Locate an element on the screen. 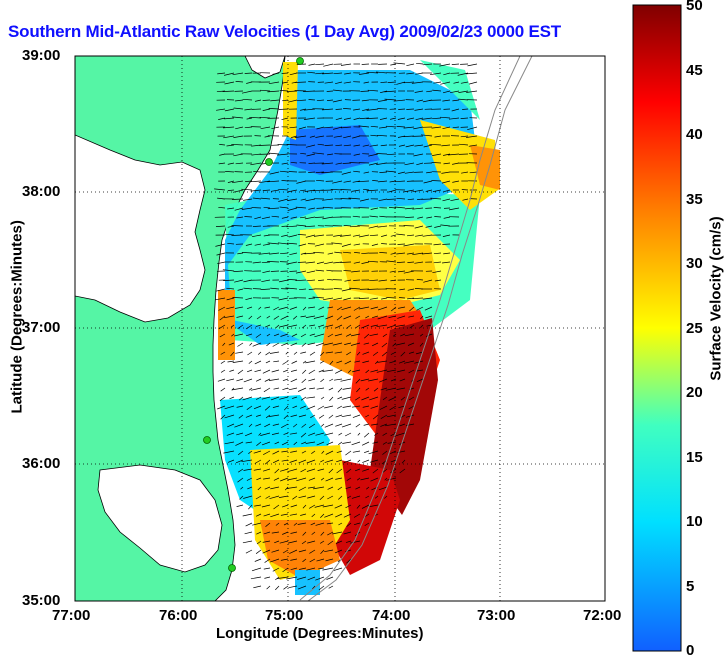  cb-tick-45: 45 is located at coordinates (694, 70).